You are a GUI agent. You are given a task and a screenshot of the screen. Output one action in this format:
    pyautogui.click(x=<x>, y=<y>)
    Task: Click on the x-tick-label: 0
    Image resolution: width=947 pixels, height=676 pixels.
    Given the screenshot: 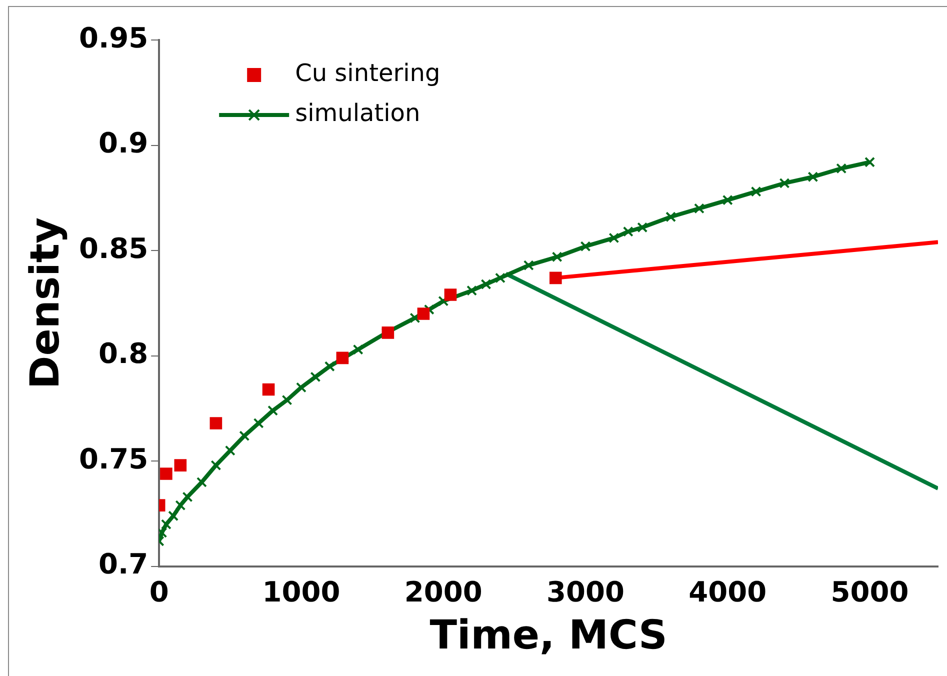 What is the action you would take?
    pyautogui.click(x=159, y=591)
    